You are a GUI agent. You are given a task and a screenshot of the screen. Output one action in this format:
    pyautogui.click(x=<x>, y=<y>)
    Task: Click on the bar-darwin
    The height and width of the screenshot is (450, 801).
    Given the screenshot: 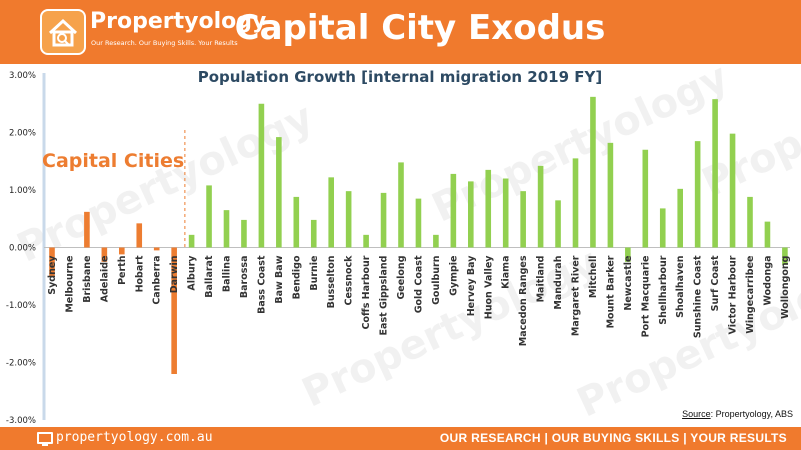 What is the action you would take?
    pyautogui.click(x=174, y=310)
    